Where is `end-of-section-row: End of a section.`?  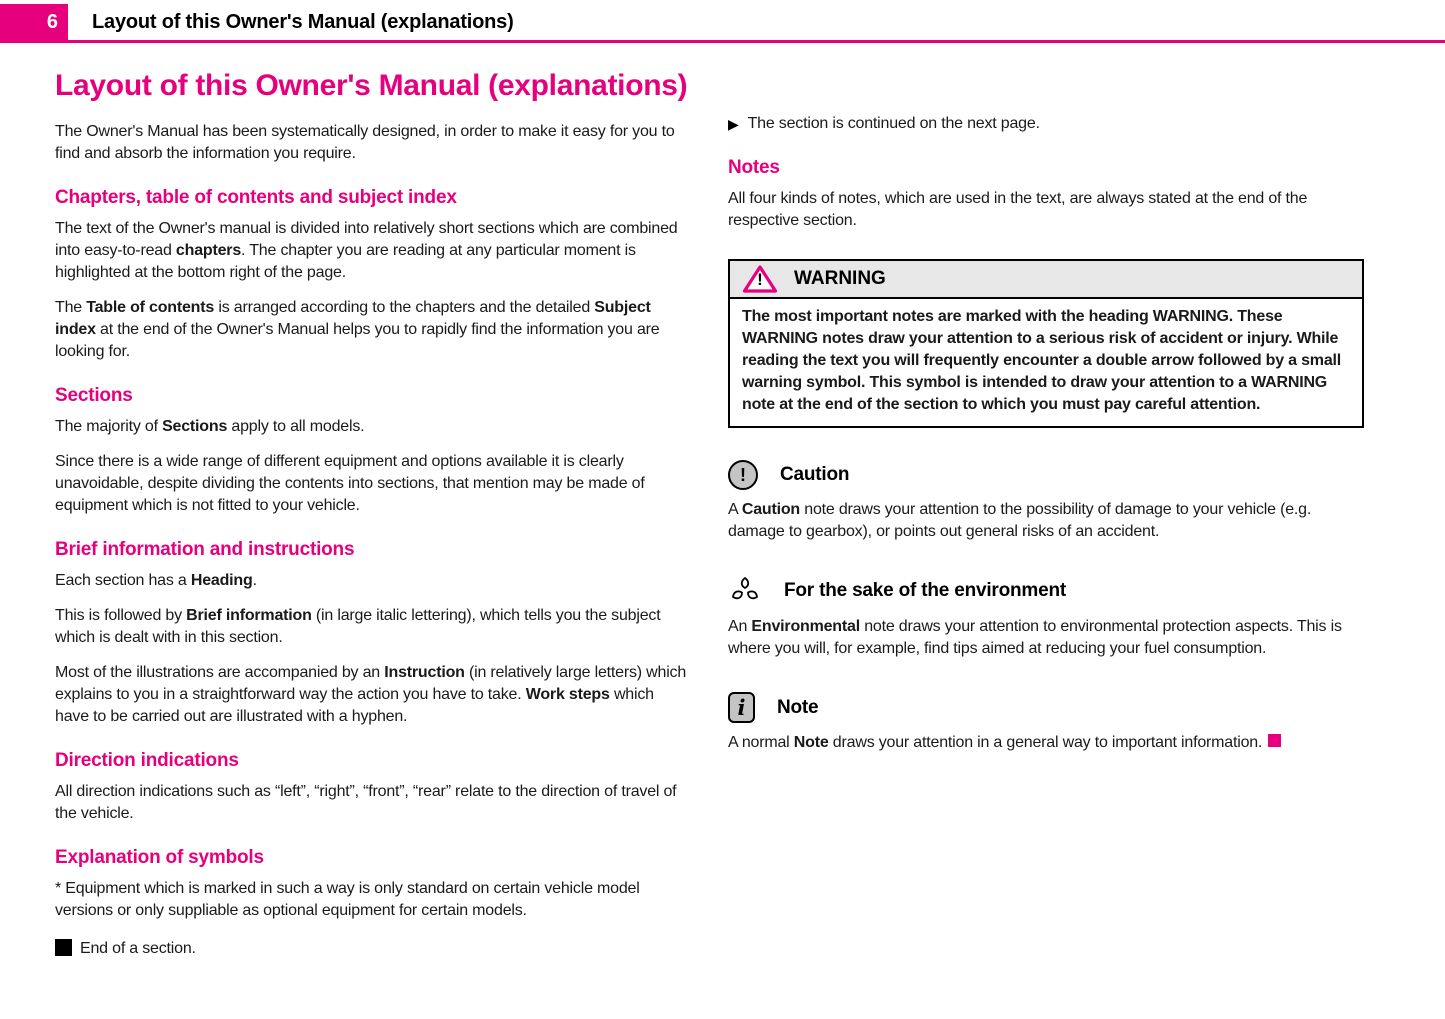
end-of-section-row: End of a section. is located at coordinates (373, 949).